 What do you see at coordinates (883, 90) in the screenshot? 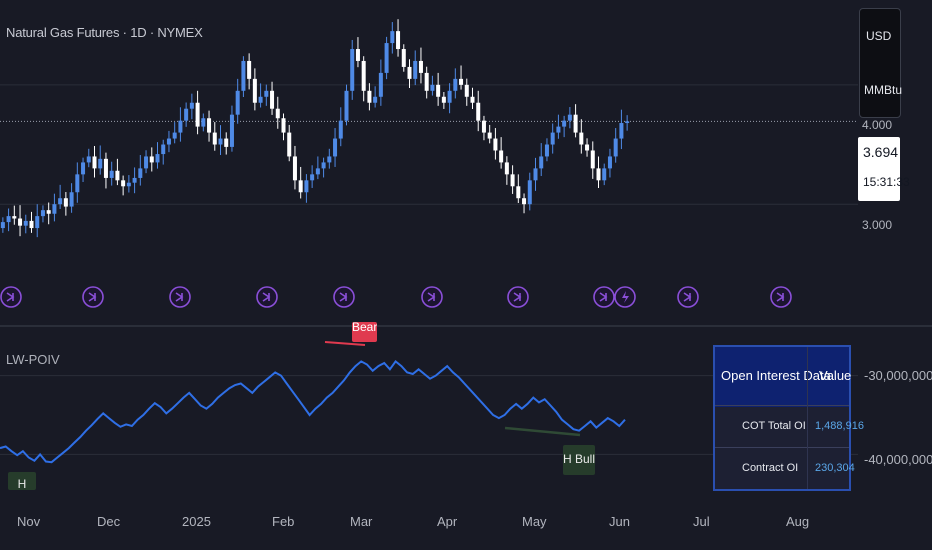
I see `unit-label: MMBtu` at bounding box center [883, 90].